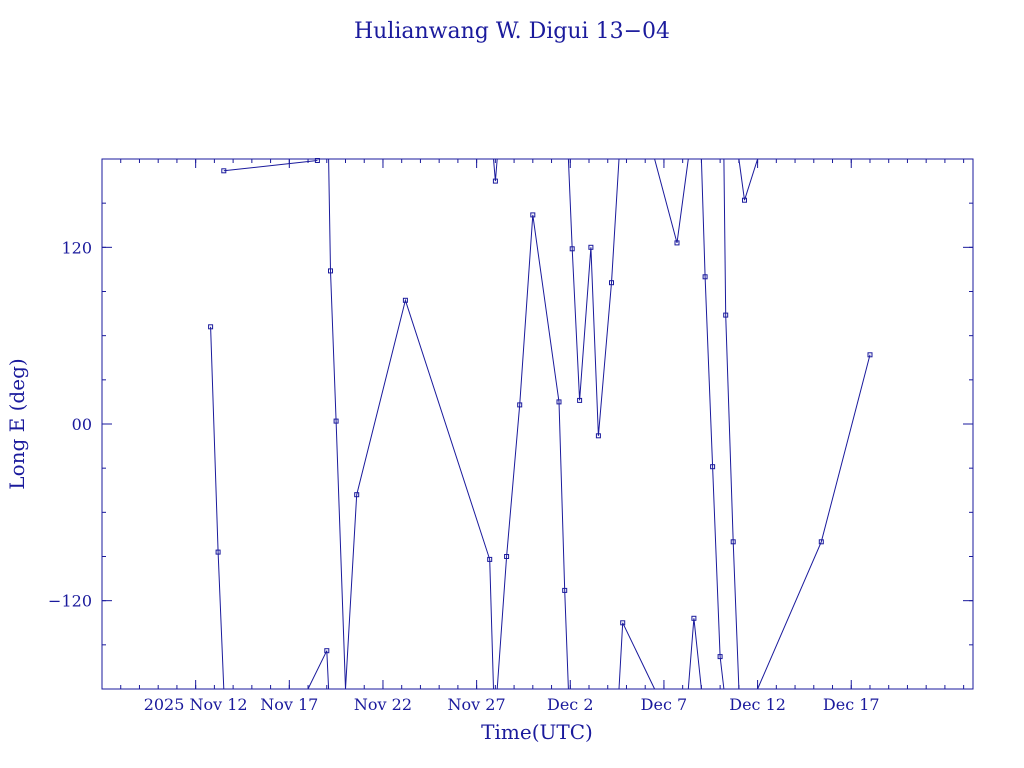  I want to click on x-axis-label: Time(UTC), so click(537, 732).